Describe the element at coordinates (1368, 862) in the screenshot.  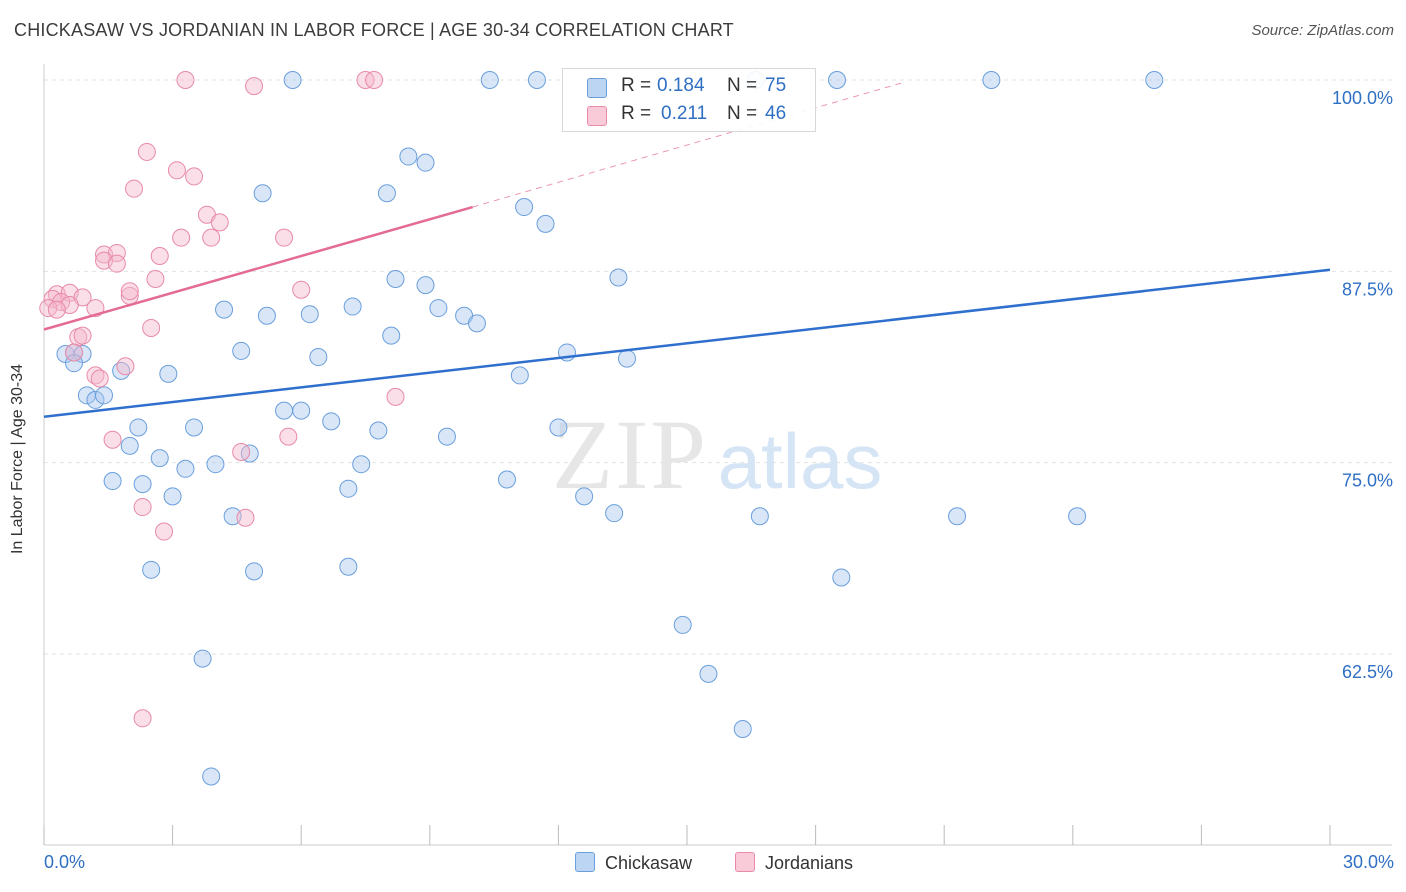
I see `x-tick-label-max: 30.0%` at that location.